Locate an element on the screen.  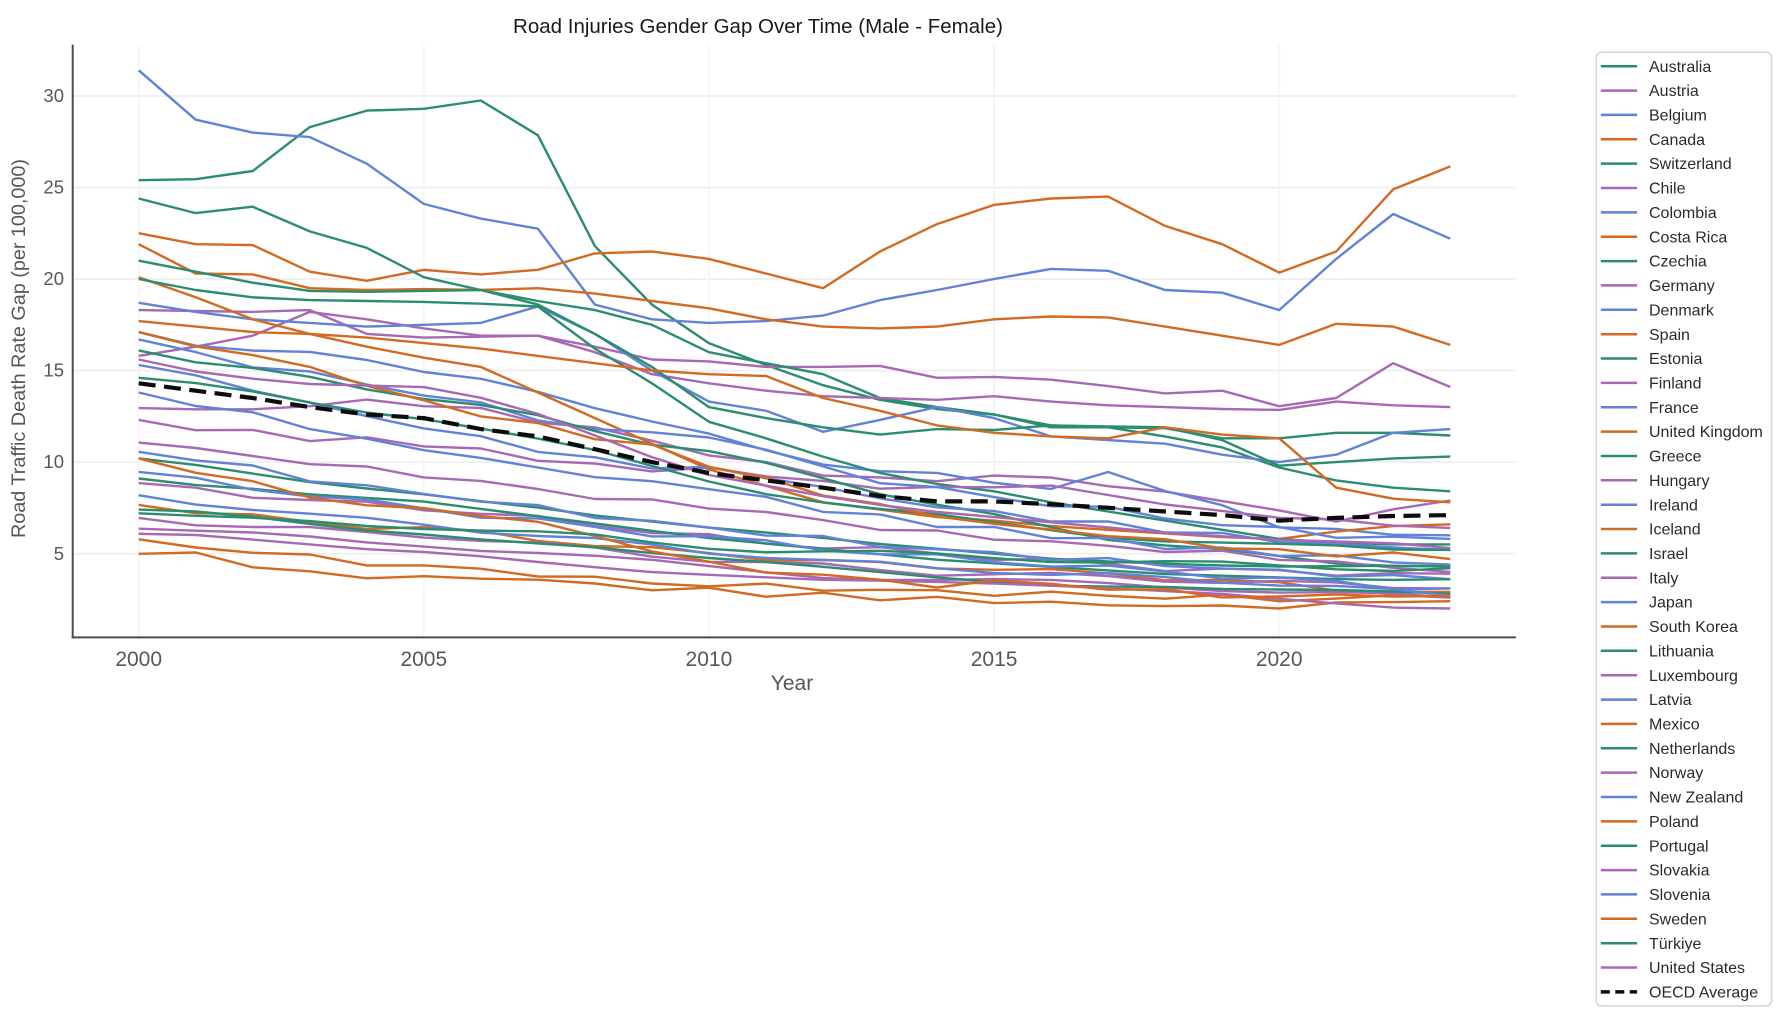
svg-text: Colombia is located at coordinates (1683, 213).